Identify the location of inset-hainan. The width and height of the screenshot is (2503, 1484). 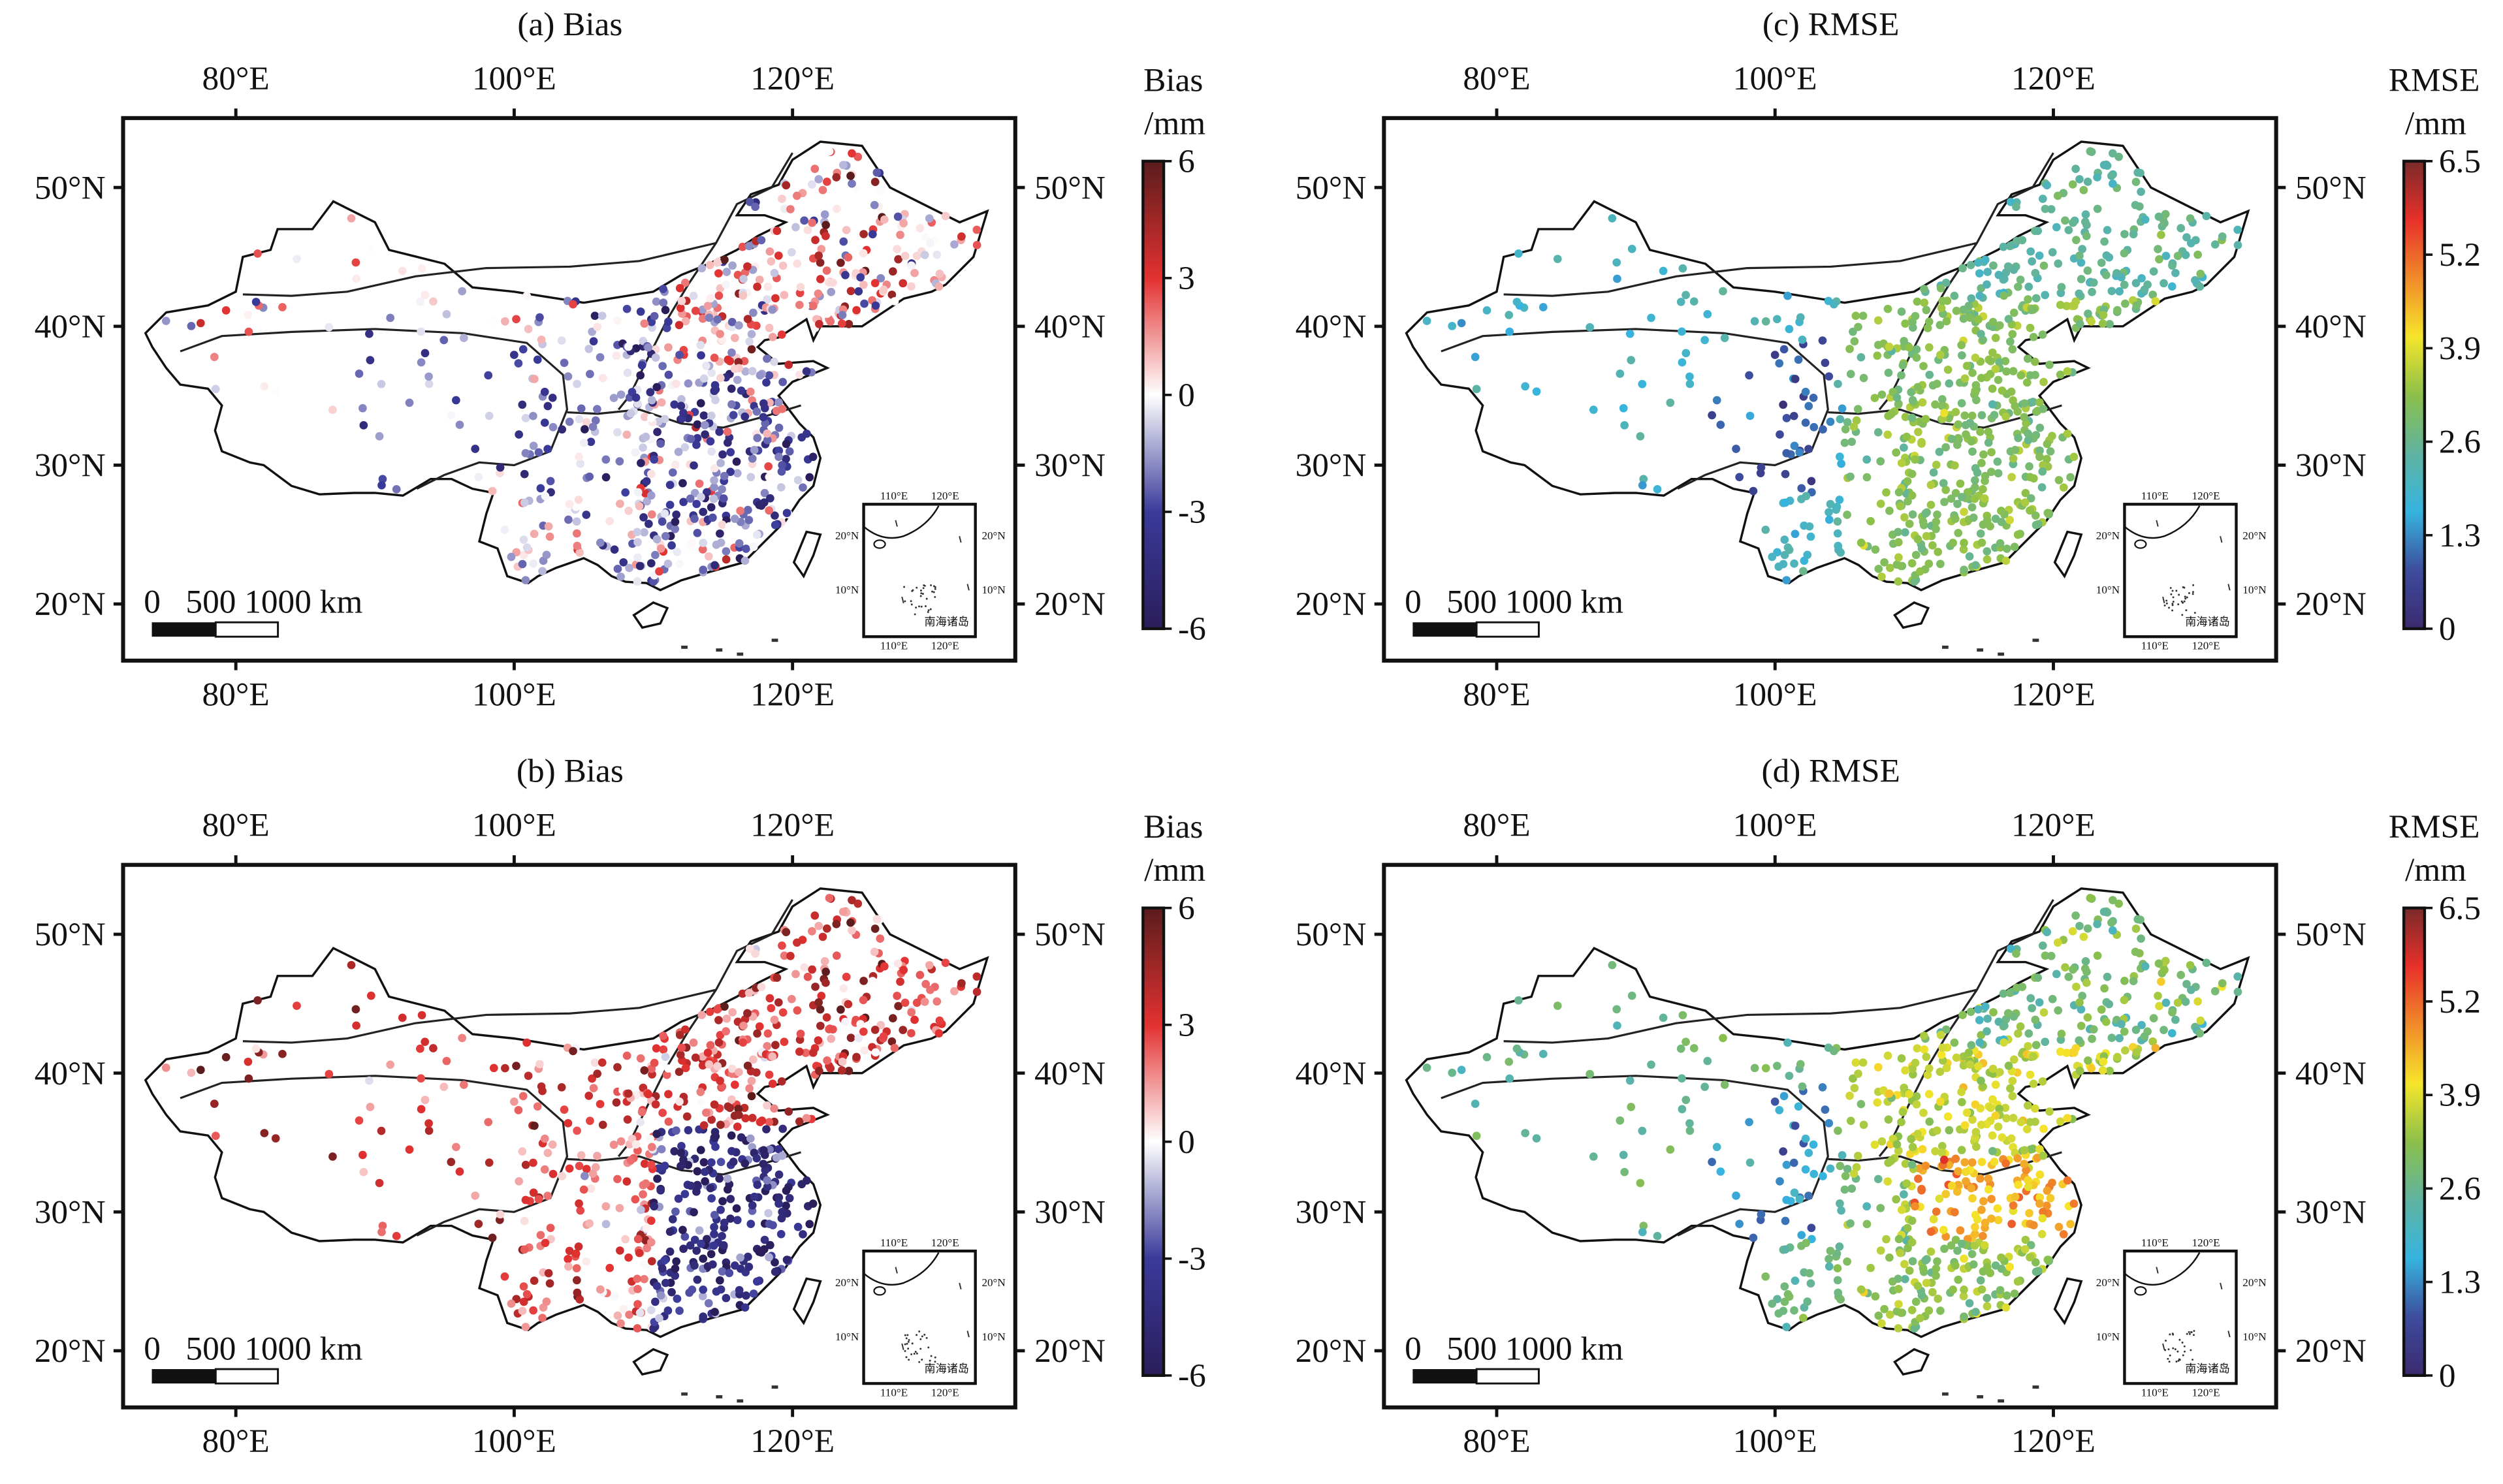
(2140, 544).